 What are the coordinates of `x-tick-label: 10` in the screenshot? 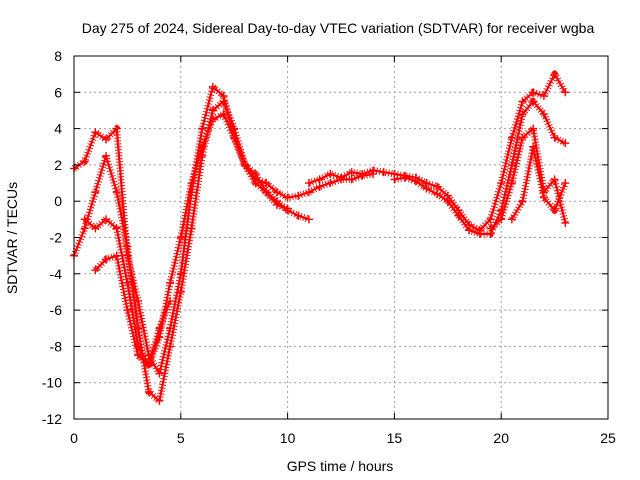 It's located at (288, 438).